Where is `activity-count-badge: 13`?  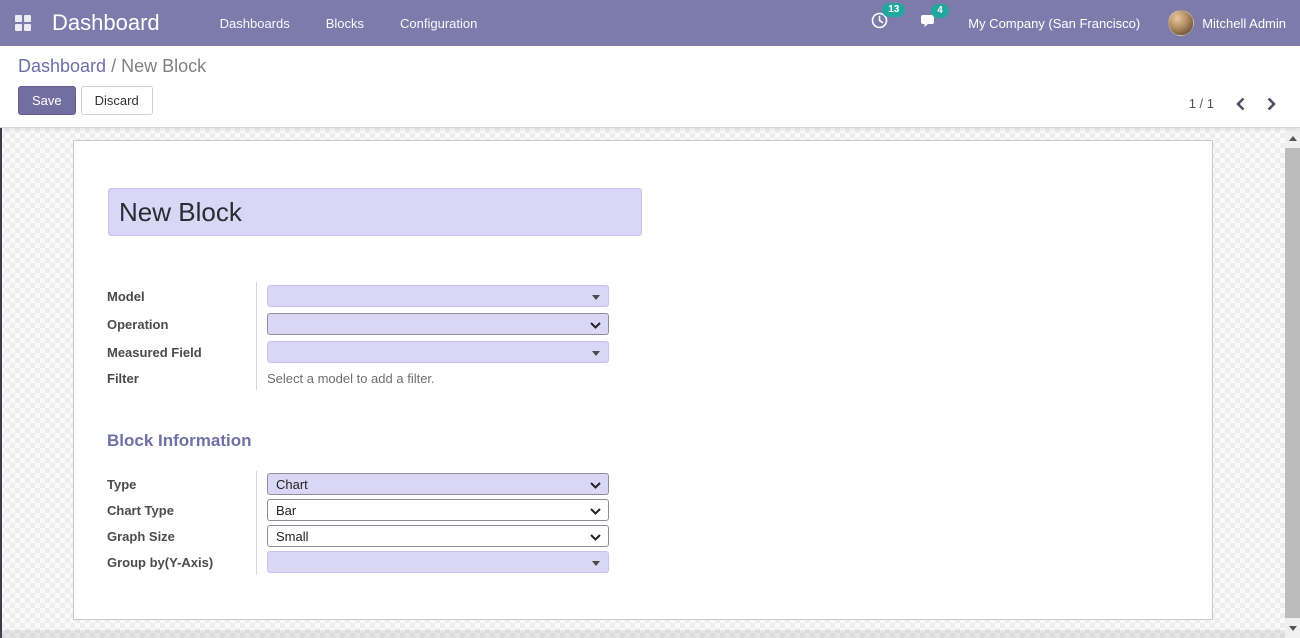
activity-count-badge: 13 is located at coordinates (894, 10).